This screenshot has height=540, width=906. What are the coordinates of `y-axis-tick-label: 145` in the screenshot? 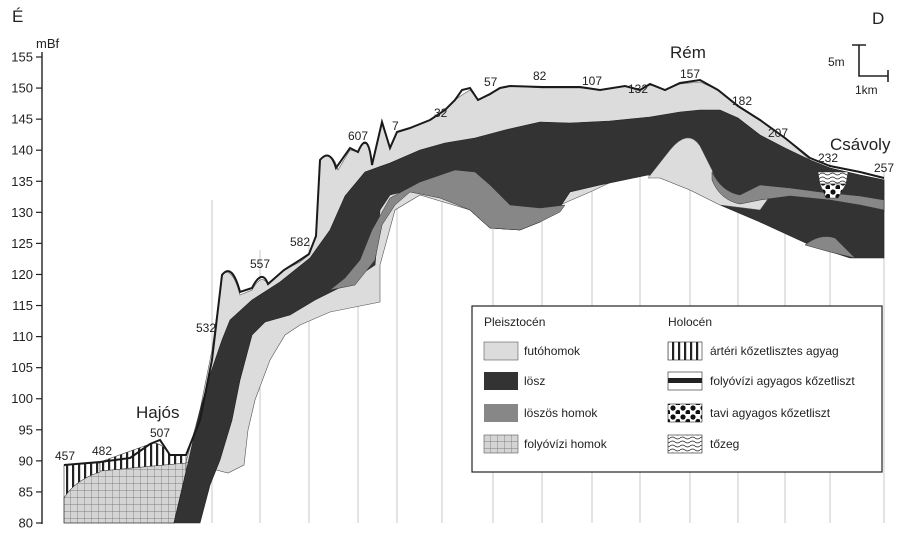 It's located at (22, 119).